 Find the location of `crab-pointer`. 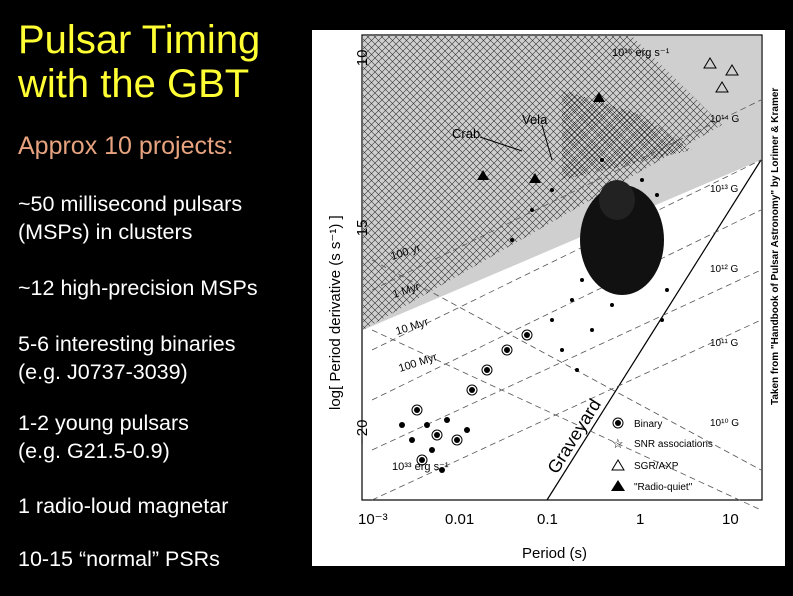

crab-pointer is located at coordinates (501, 144).